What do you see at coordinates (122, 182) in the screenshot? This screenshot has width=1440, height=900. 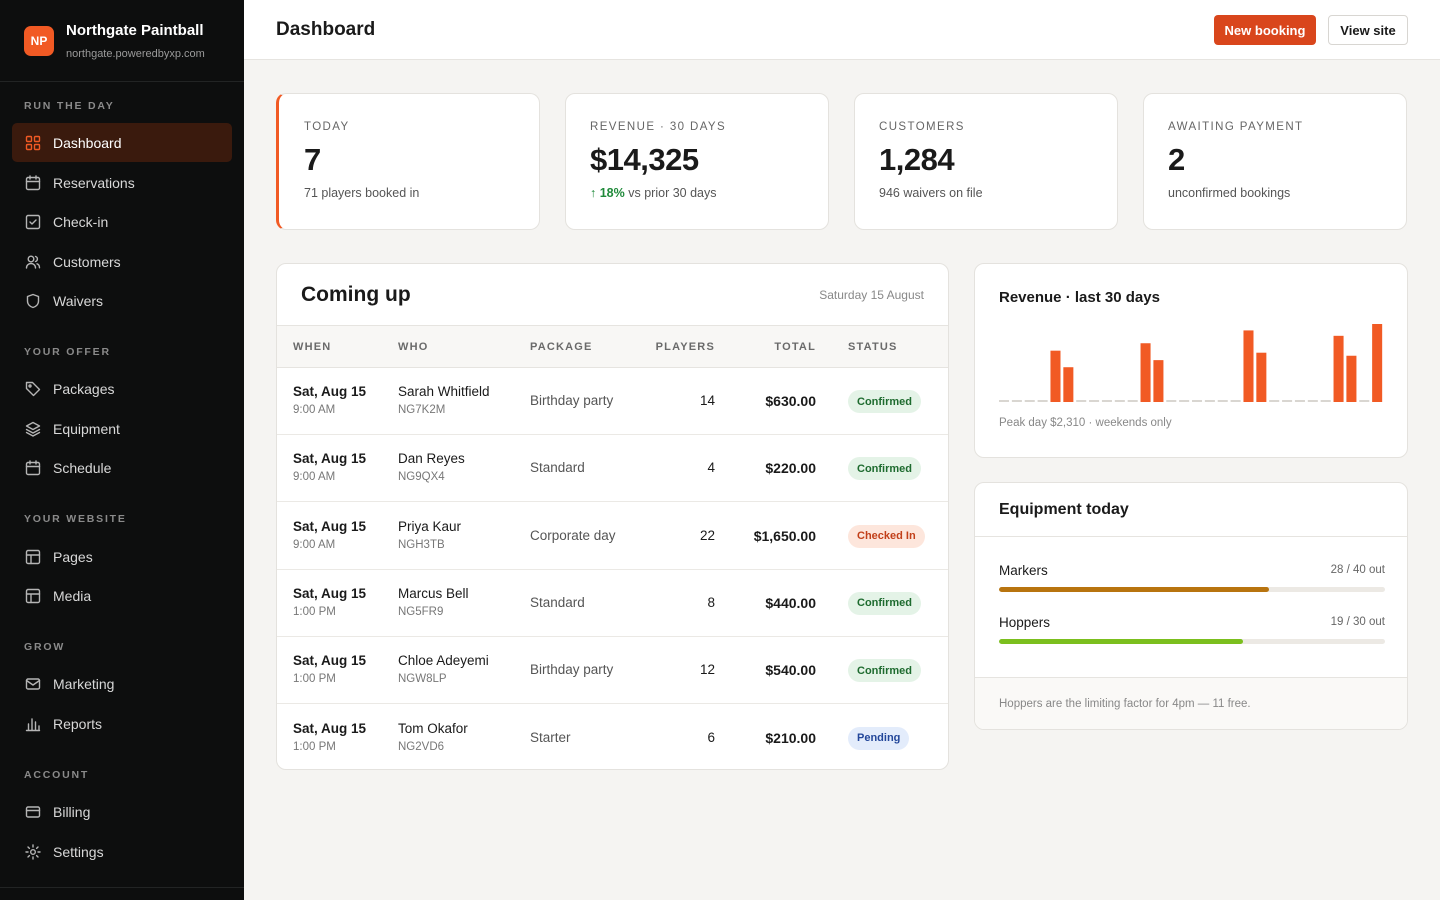 I see `sidebar-item-reservations: Reservations` at bounding box center [122, 182].